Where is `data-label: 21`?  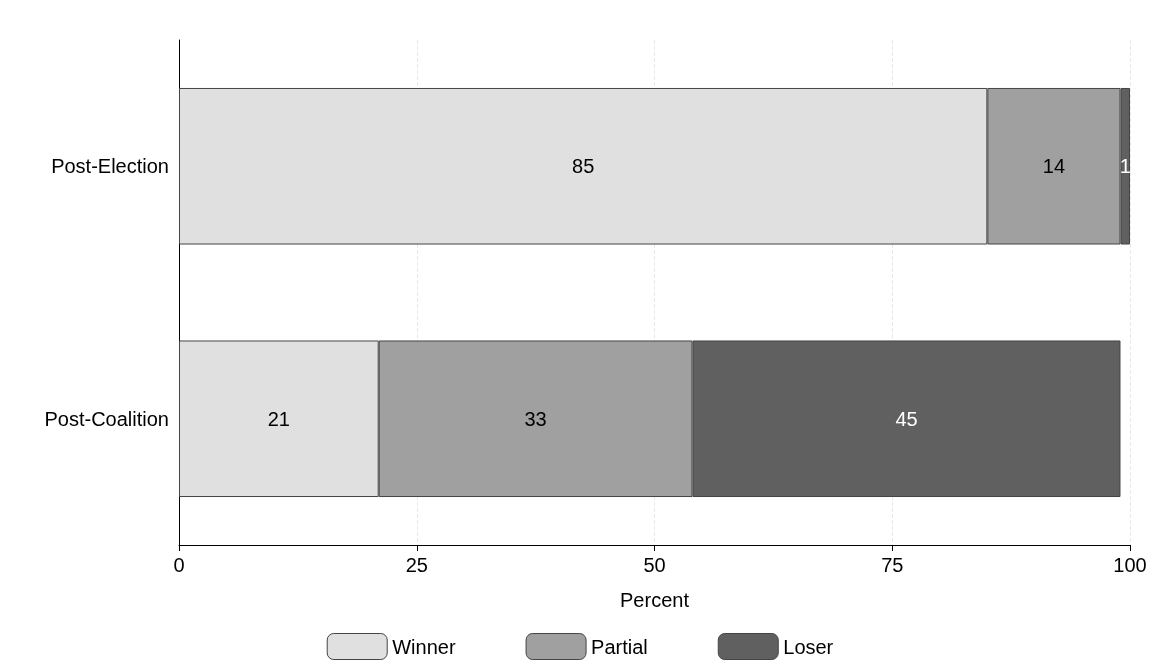
data-label: 21 is located at coordinates (278, 418).